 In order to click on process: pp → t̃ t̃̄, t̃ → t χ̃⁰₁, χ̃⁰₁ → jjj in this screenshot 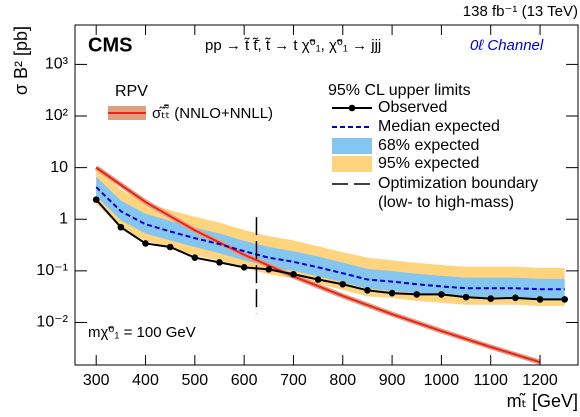, I will do `click(293, 45)`.